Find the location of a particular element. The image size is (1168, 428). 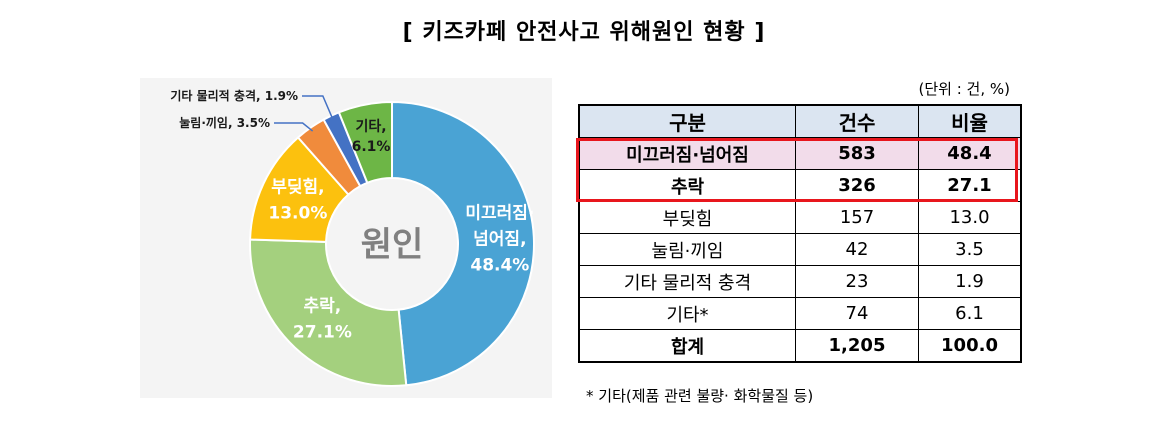

page-title: [ 키즈카페 안전사고 위해원인 현황 ] is located at coordinates (584, 32).